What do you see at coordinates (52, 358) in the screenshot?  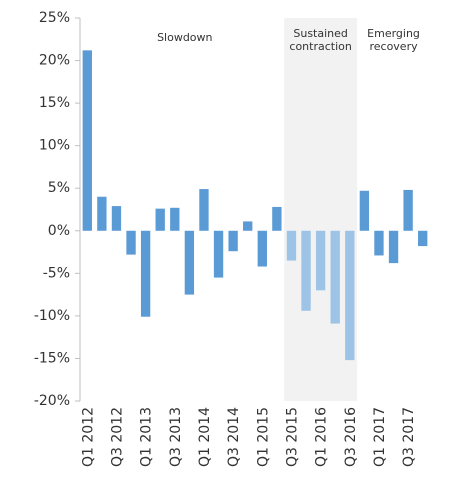 I see `y-tick-label: -15%` at bounding box center [52, 358].